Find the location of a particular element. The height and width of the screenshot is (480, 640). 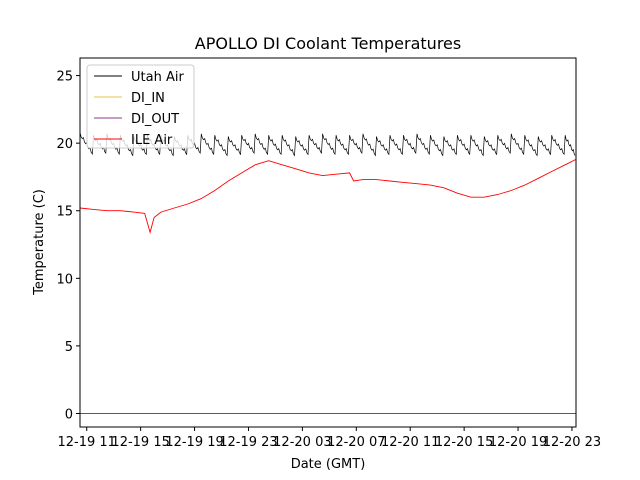

chart-title: APOLLO DI Coolant Temperatures is located at coordinates (328, 43).